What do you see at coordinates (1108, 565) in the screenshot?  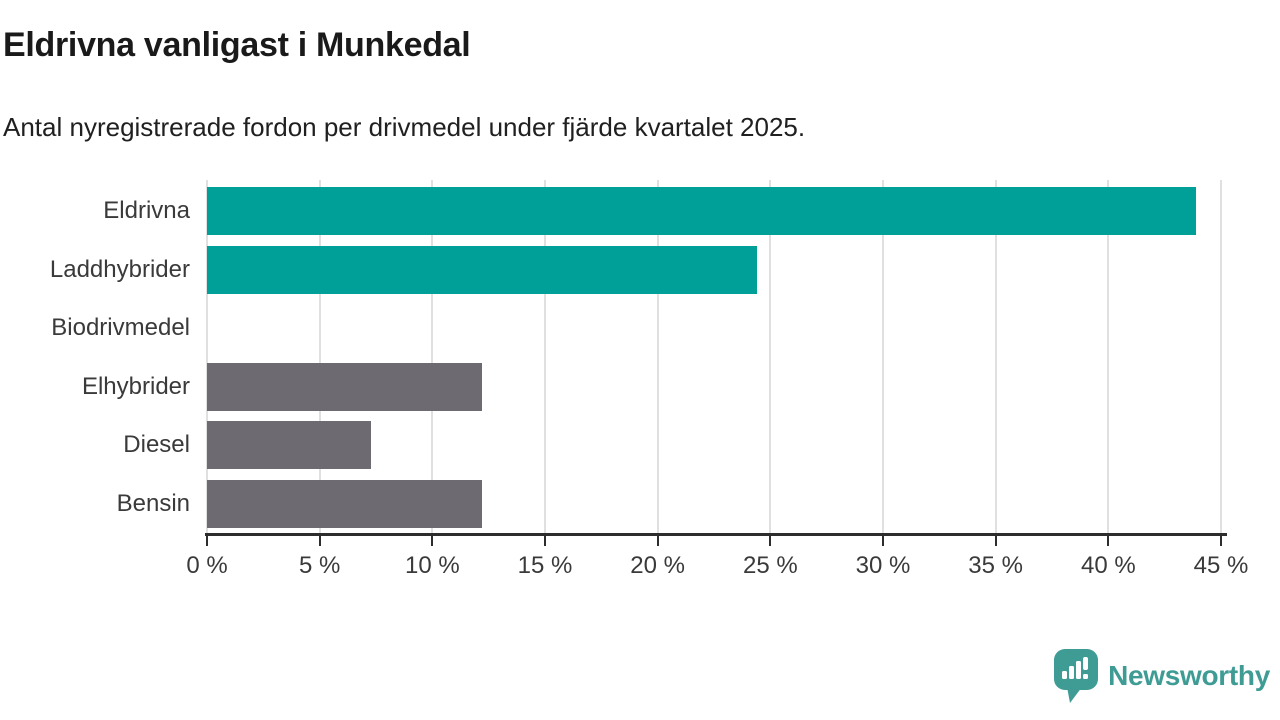 I see `x-axis-tick-label: 40 %` at bounding box center [1108, 565].